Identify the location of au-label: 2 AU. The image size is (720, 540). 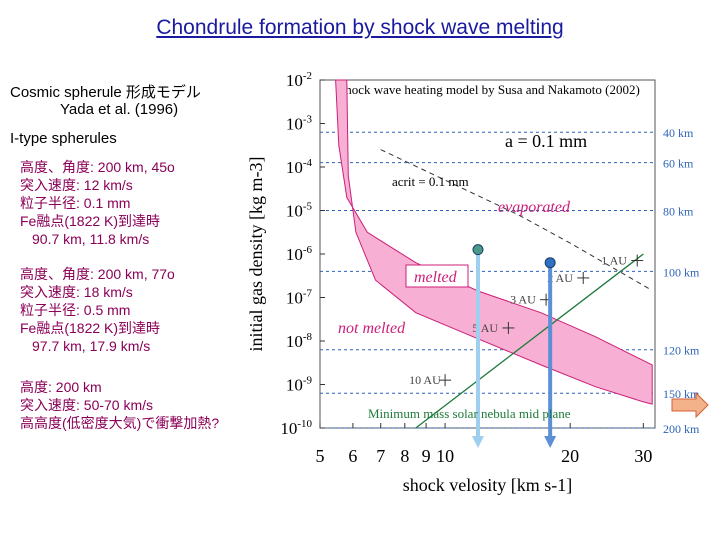
(560, 278).